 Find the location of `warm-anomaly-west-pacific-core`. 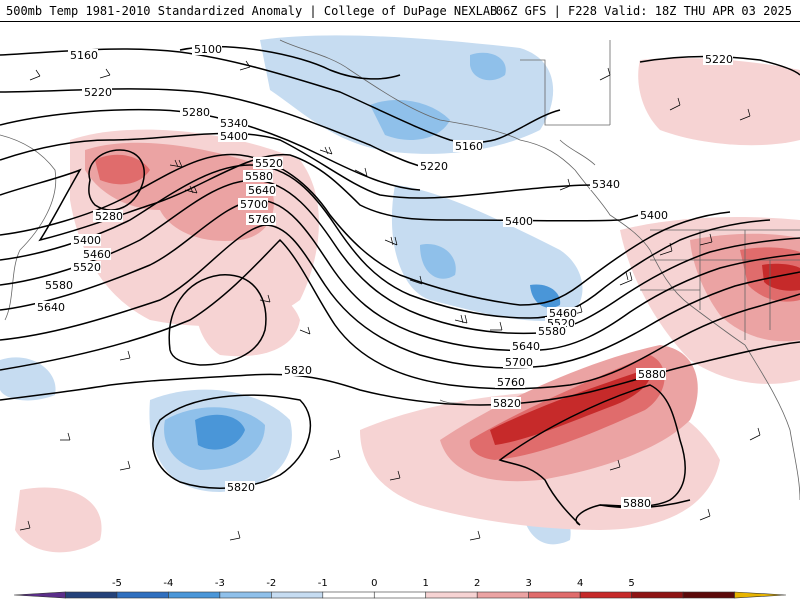

warm-anomaly-west-pacific-core is located at coordinates (122, 169).